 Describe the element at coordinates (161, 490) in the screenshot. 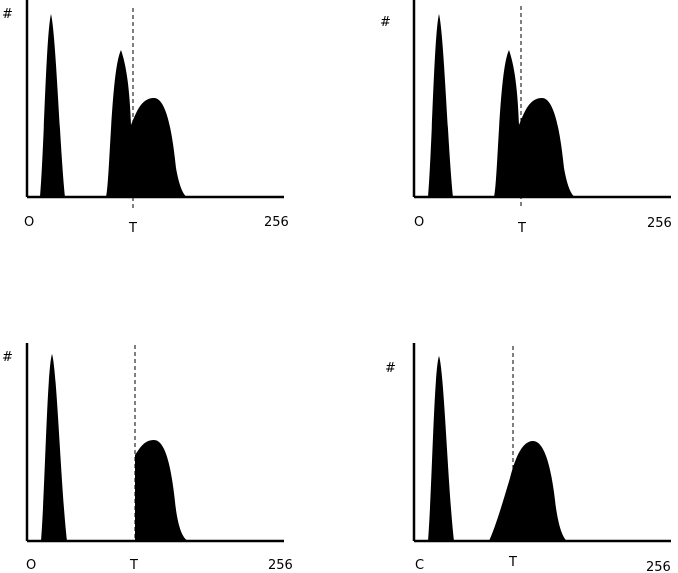

I see `peak-bright-cut` at that location.